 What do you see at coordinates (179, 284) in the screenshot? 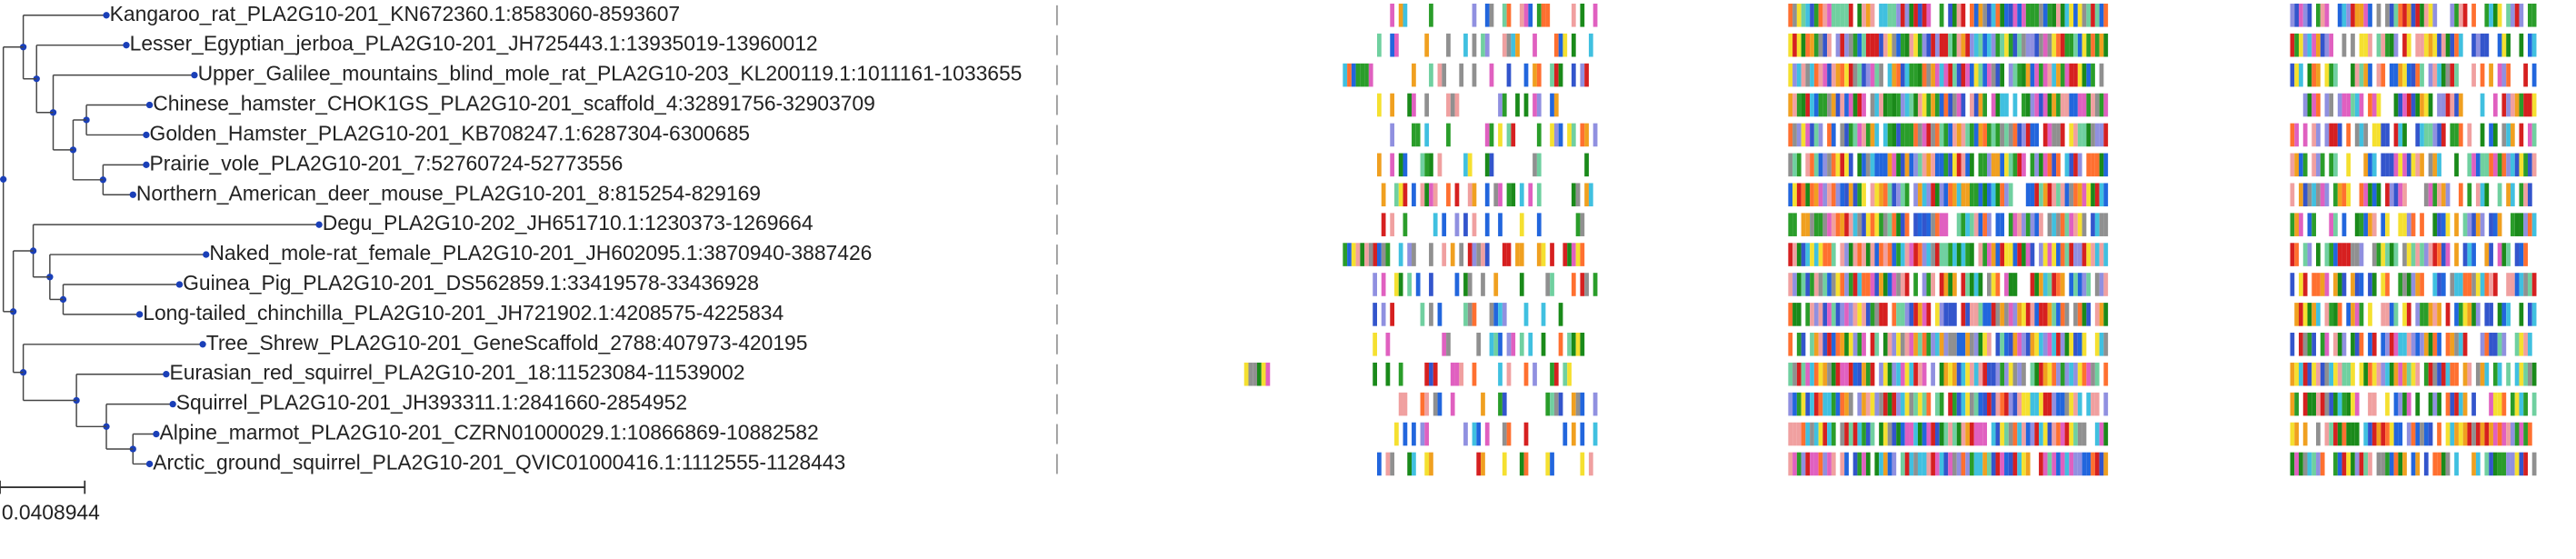
I see `leaf-dot` at bounding box center [179, 284].